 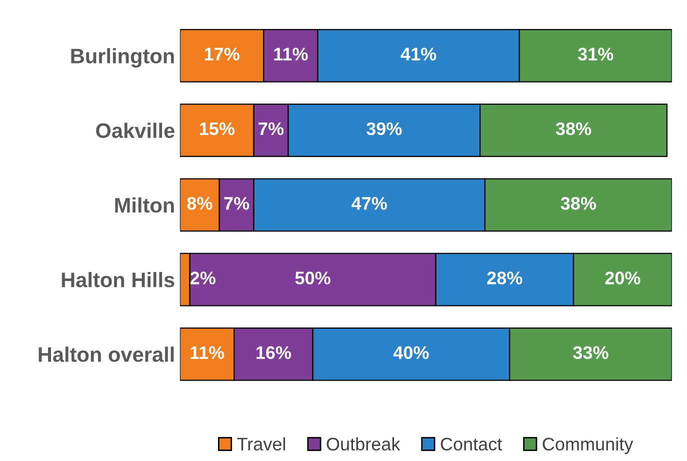 What do you see at coordinates (590, 353) in the screenshot?
I see `data-label: 33%` at bounding box center [590, 353].